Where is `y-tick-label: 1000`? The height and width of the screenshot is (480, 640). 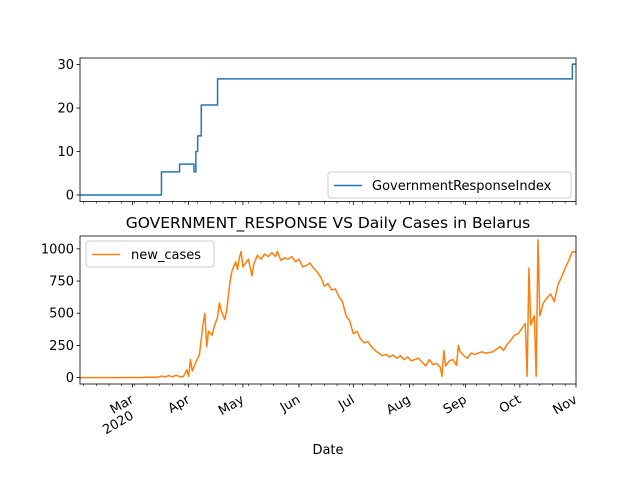 y-tick-label: 1000 is located at coordinates (57, 249).